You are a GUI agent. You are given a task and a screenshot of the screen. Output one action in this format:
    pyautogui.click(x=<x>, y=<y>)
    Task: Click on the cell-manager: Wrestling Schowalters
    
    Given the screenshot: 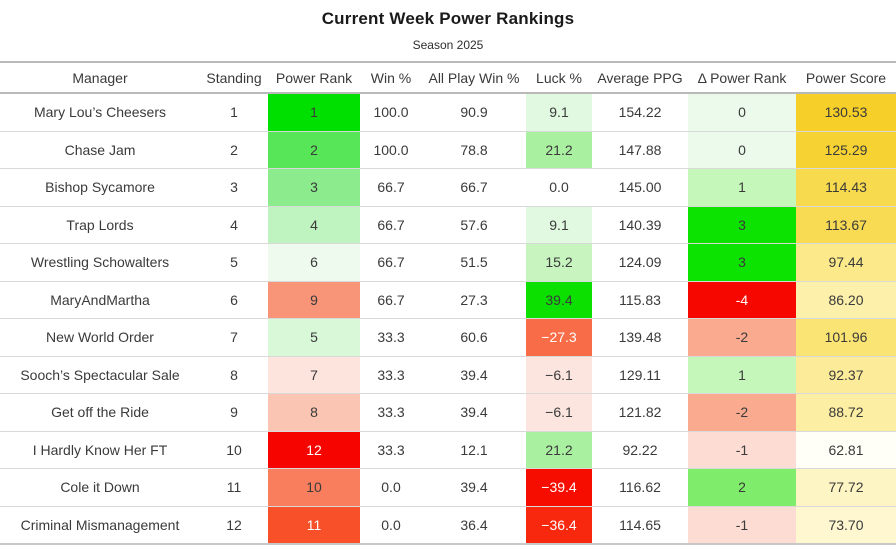 What is the action you would take?
    pyautogui.click(x=100, y=262)
    